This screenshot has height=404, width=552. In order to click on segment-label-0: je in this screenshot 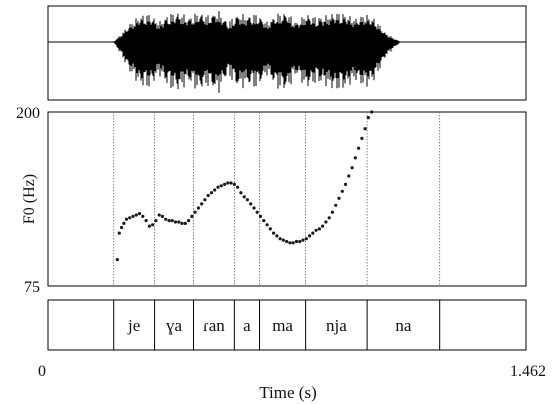, I will do `click(133, 325)`.